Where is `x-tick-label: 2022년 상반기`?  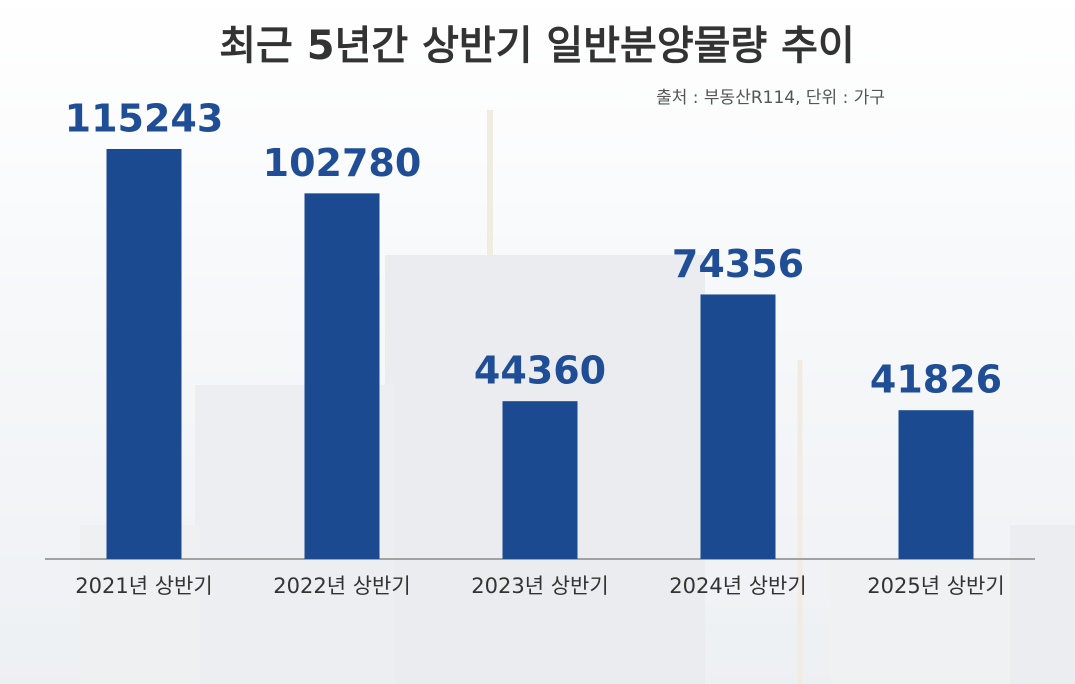
x-tick-label: 2022년 상반기 is located at coordinates (341, 586).